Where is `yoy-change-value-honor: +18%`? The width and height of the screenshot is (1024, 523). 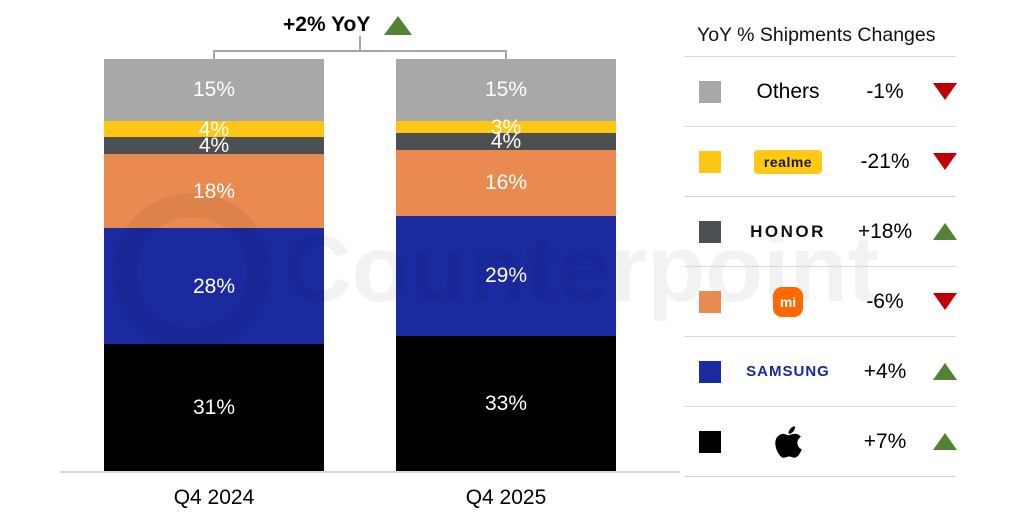
yoy-change-value-honor: +18% is located at coordinates (885, 231).